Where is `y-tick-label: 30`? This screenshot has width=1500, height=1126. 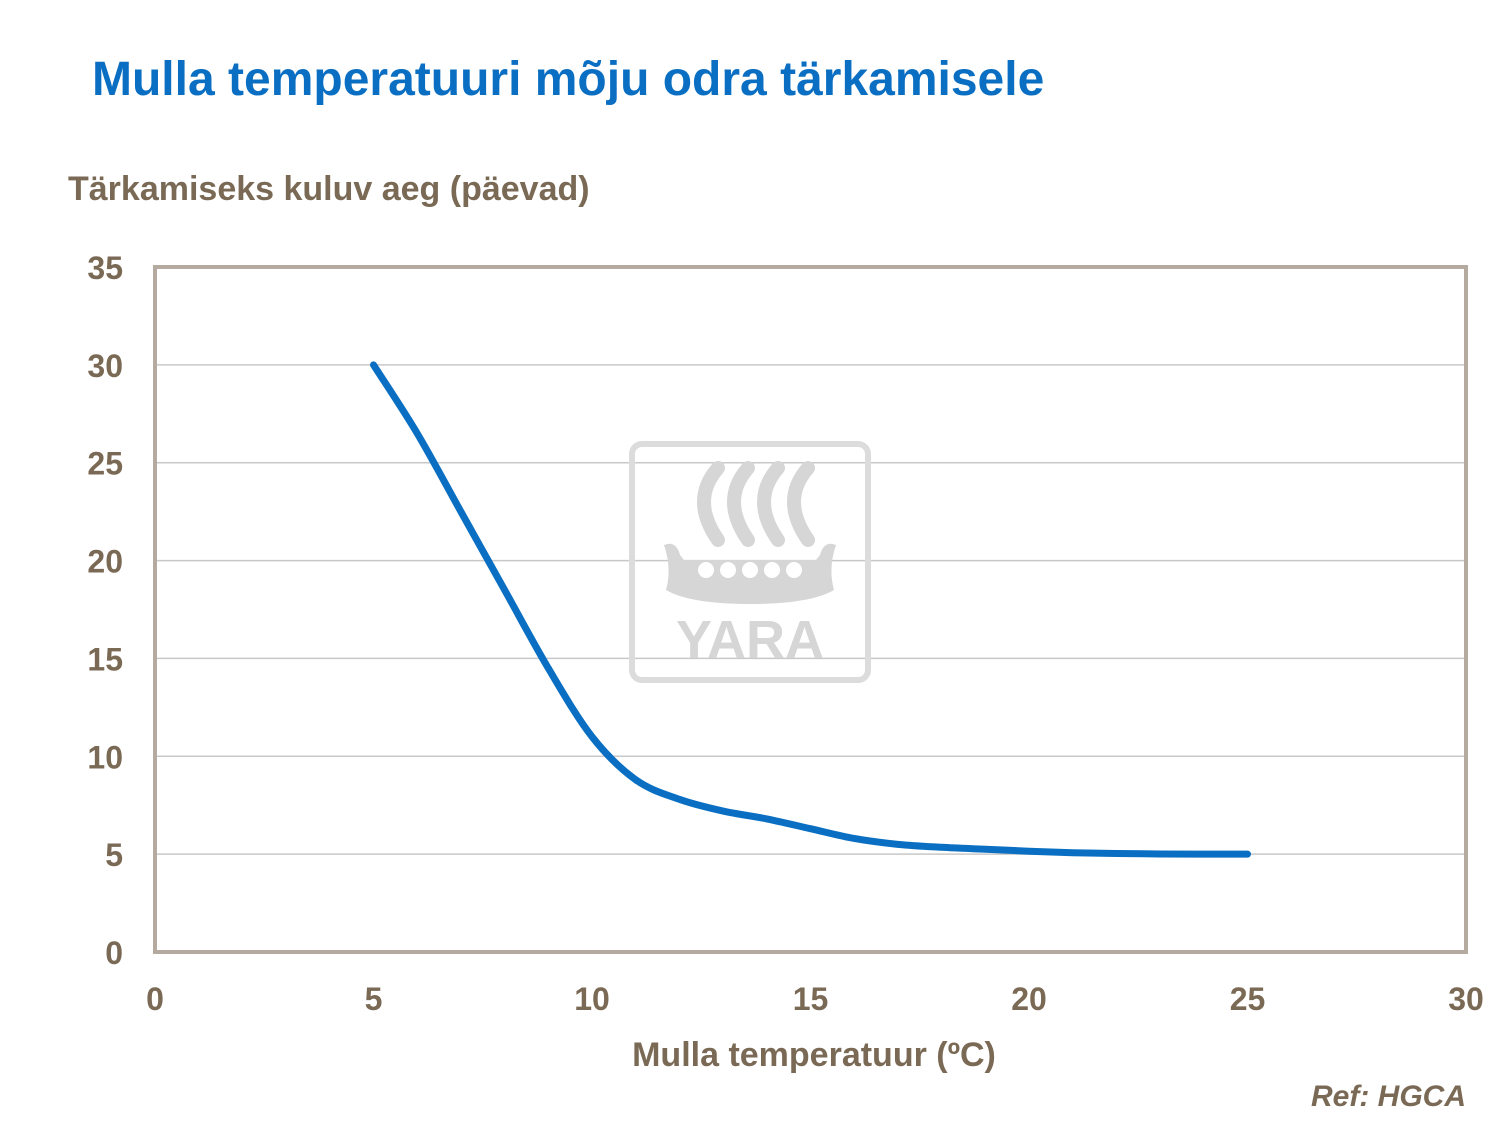
y-tick-label: 30 is located at coordinates (105, 366).